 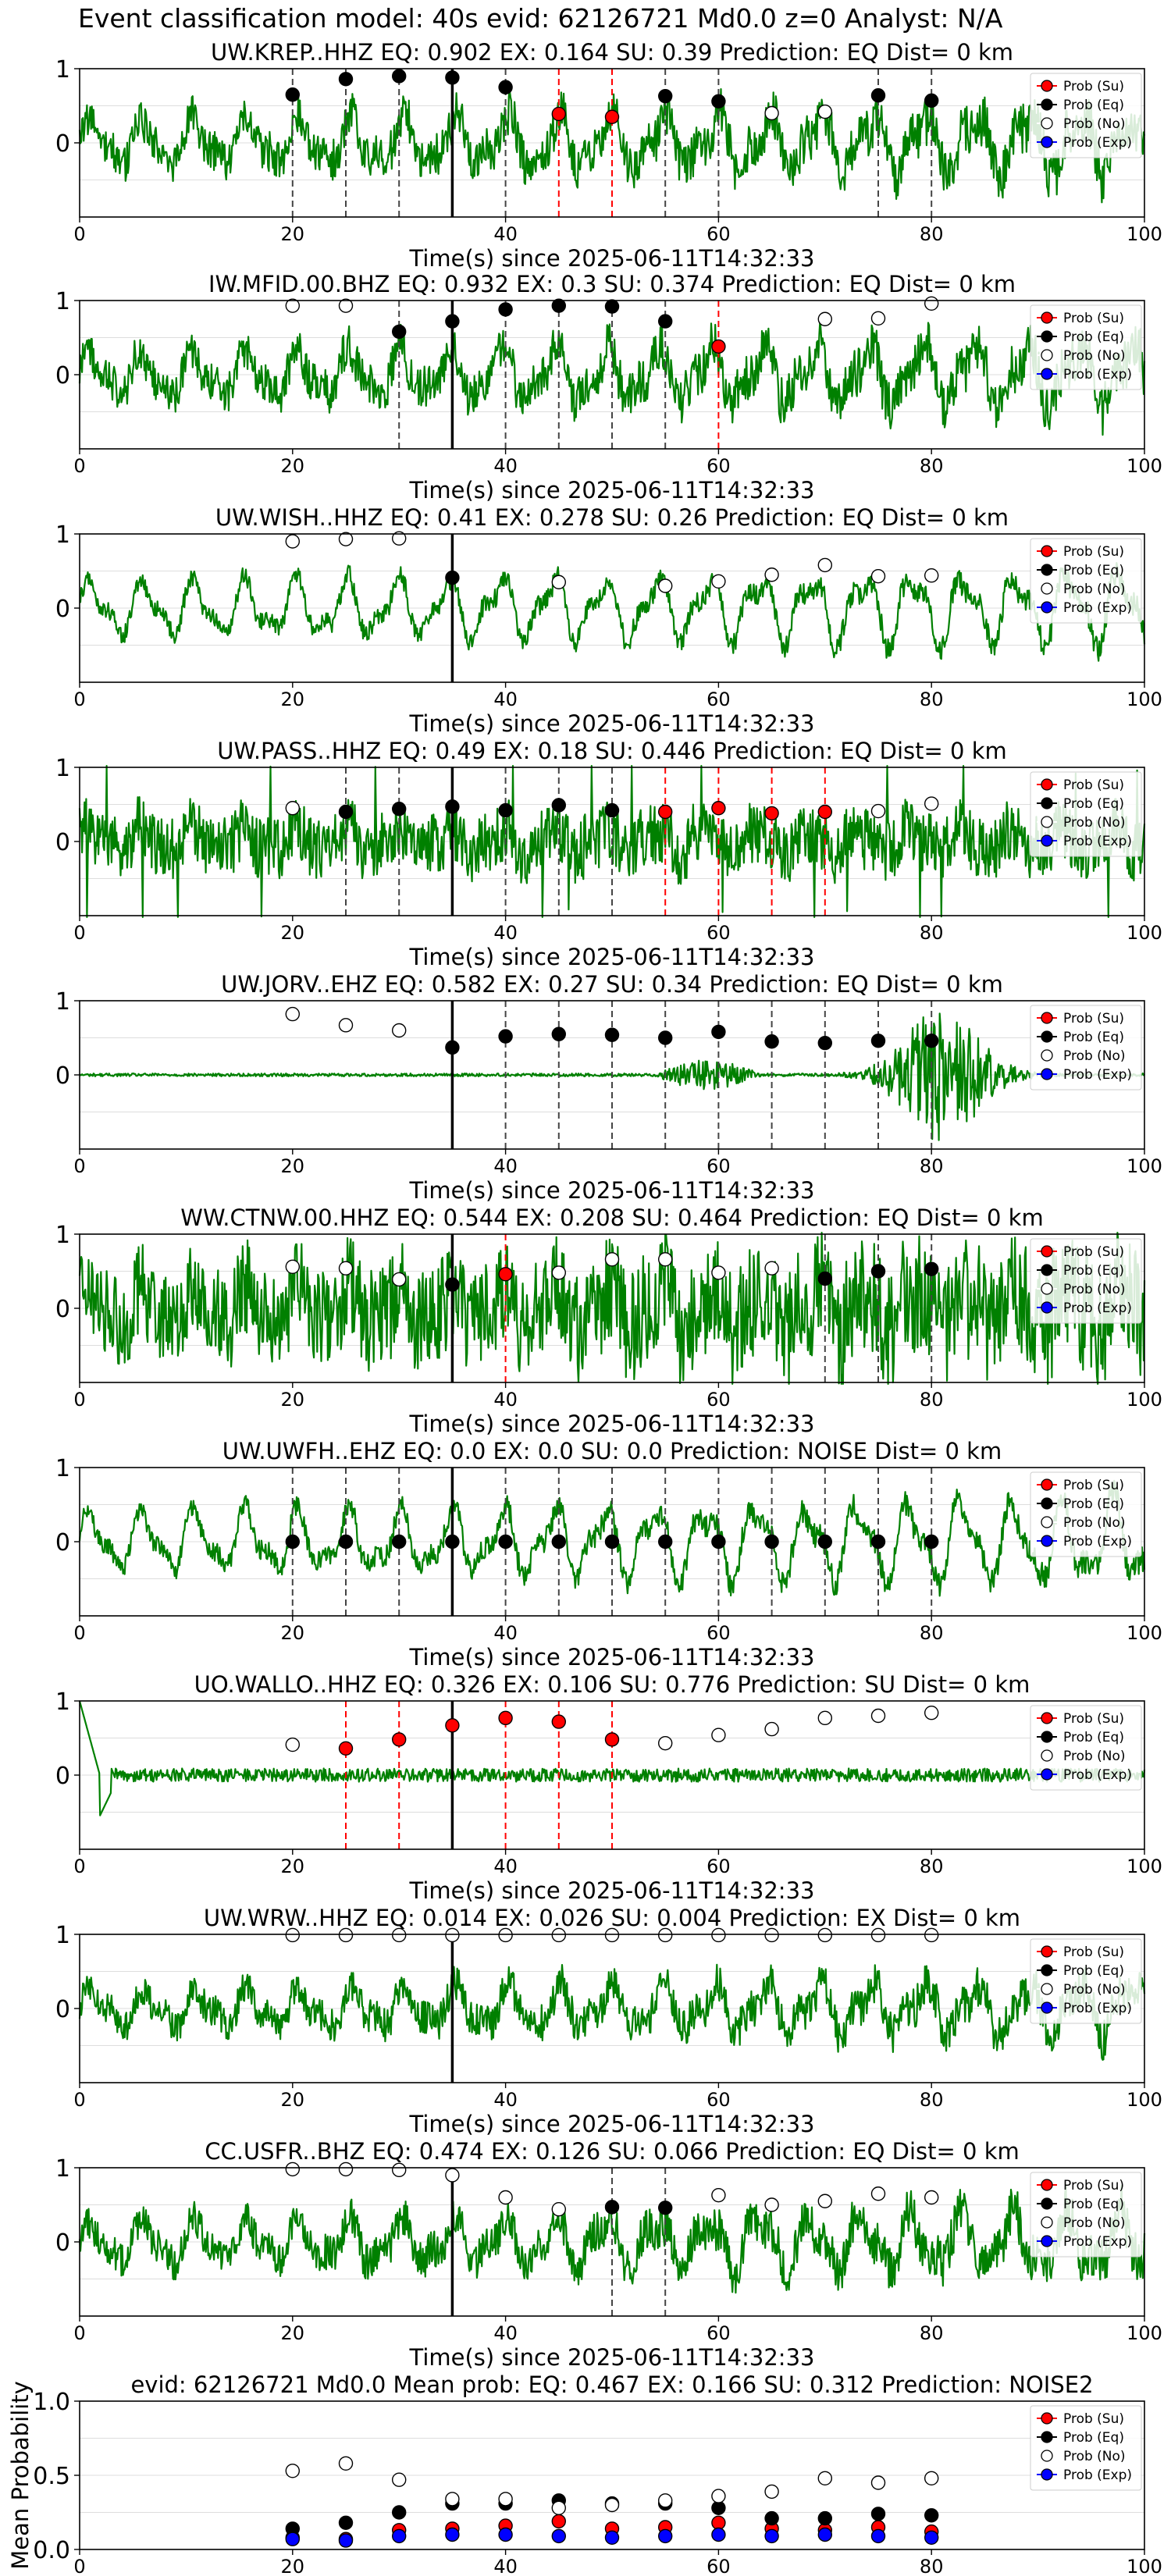 I want to click on legend-label: Prob (Eq), so click(x=1093, y=105).